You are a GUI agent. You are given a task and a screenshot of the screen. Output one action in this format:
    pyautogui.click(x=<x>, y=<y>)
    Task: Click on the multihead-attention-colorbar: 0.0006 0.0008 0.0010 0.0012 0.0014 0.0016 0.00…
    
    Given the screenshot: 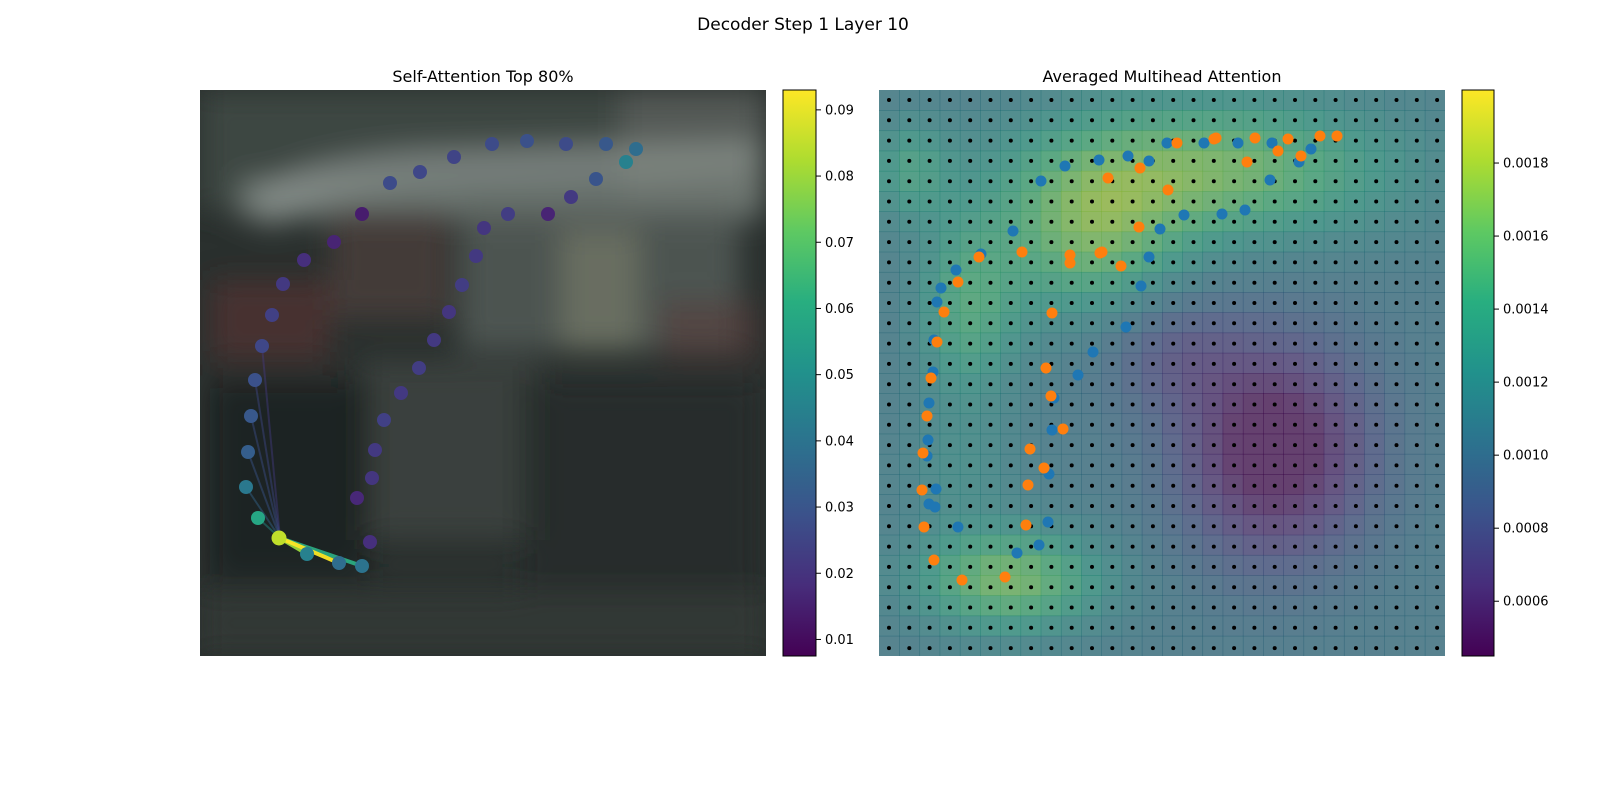 What is the action you would take?
    pyautogui.click(x=1505, y=373)
    